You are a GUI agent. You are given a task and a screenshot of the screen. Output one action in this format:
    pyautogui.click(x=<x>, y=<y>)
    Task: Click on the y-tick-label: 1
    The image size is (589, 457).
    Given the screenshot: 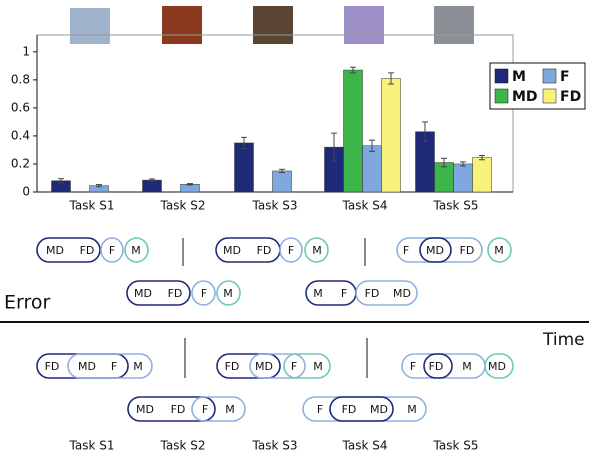 What is the action you would take?
    pyautogui.click(x=26, y=51)
    